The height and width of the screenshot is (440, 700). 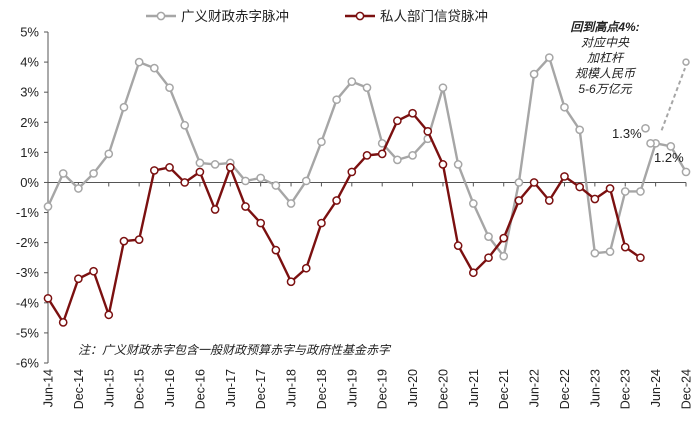 I want to click on legend-label-2: 私人部门信贷脉冲, so click(x=434, y=16).